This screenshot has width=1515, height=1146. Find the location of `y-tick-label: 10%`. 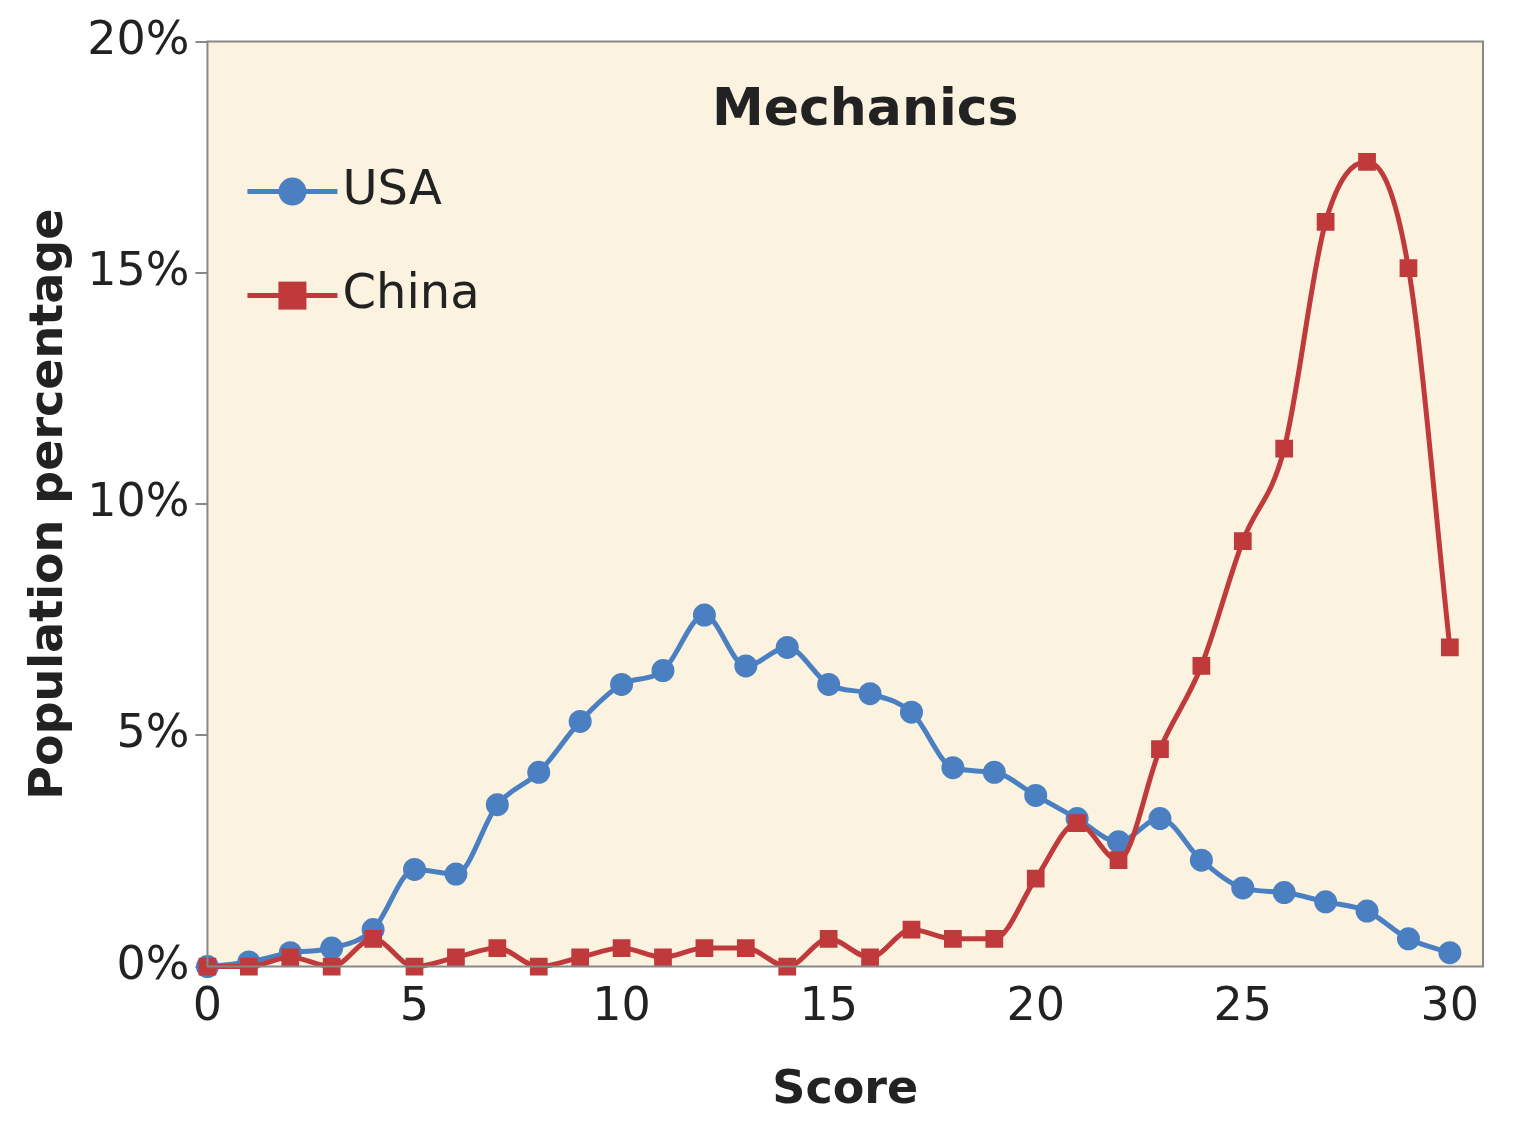

y-tick-label: 10% is located at coordinates (138, 500).